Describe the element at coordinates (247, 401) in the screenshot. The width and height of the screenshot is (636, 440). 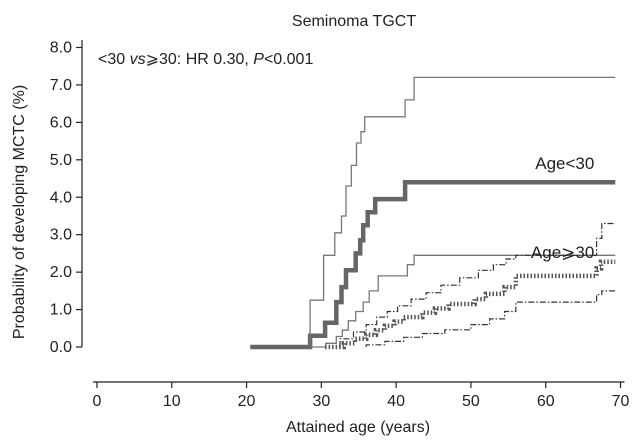
I see `x-tick-label: 20` at that location.